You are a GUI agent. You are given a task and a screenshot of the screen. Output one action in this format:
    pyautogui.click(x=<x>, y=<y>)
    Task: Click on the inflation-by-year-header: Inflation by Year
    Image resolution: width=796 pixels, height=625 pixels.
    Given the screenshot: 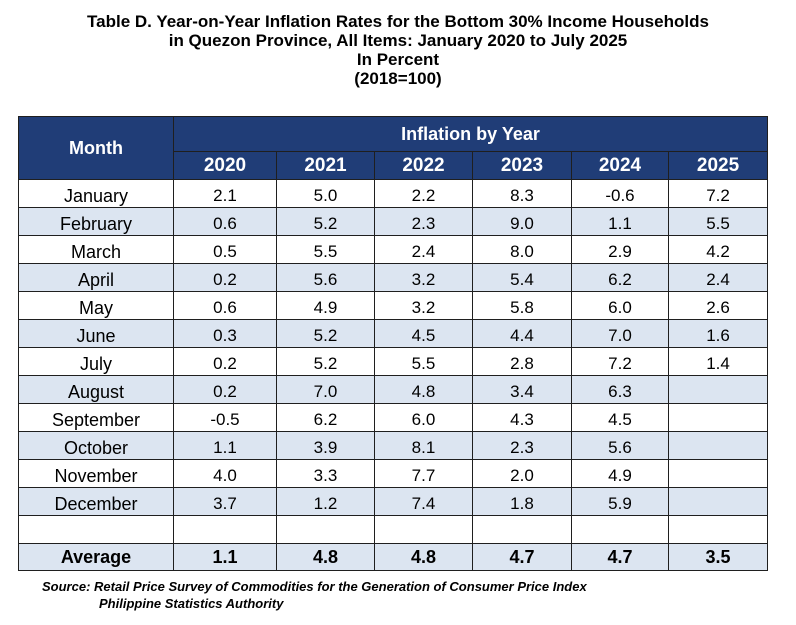 What is the action you would take?
    pyautogui.click(x=470, y=134)
    